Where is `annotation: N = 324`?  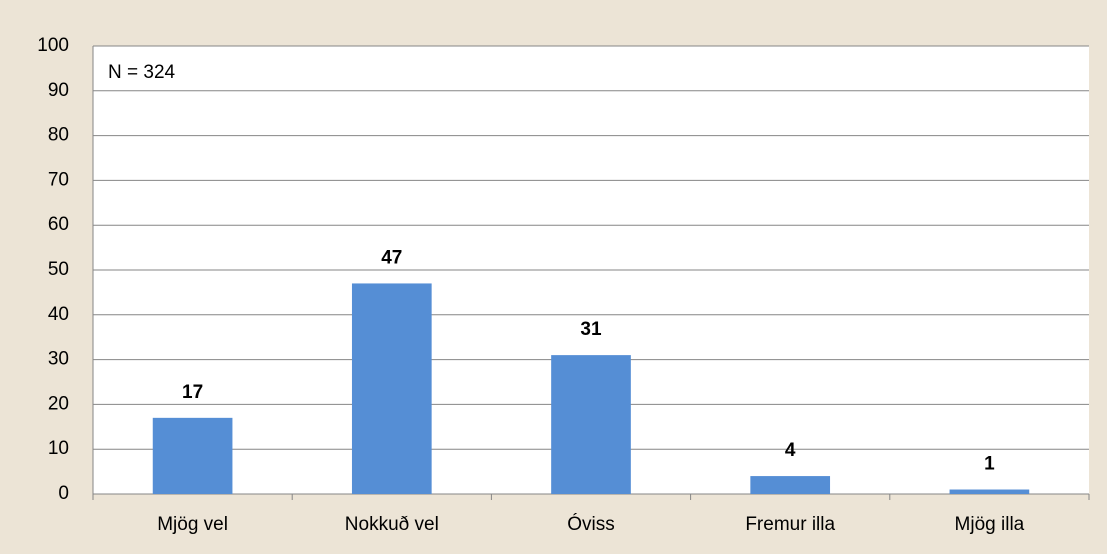
annotation: N = 324 is located at coordinates (142, 72).